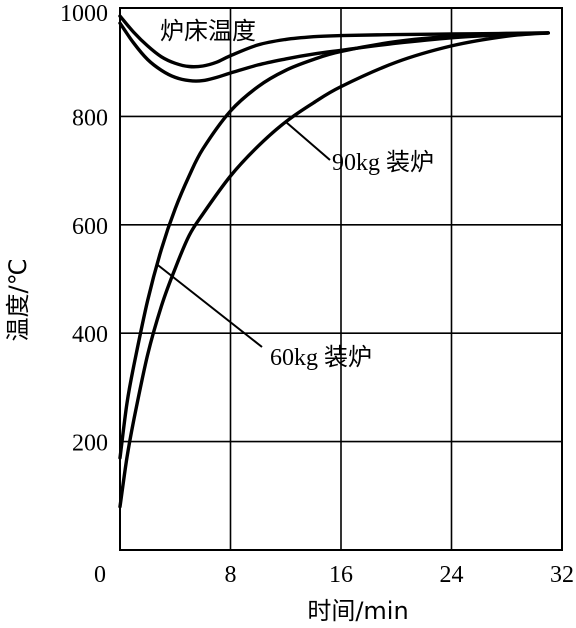 This screenshot has width=576, height=628. What do you see at coordinates (90, 118) in the screenshot?
I see `y-tick-label-800: 800` at bounding box center [90, 118].